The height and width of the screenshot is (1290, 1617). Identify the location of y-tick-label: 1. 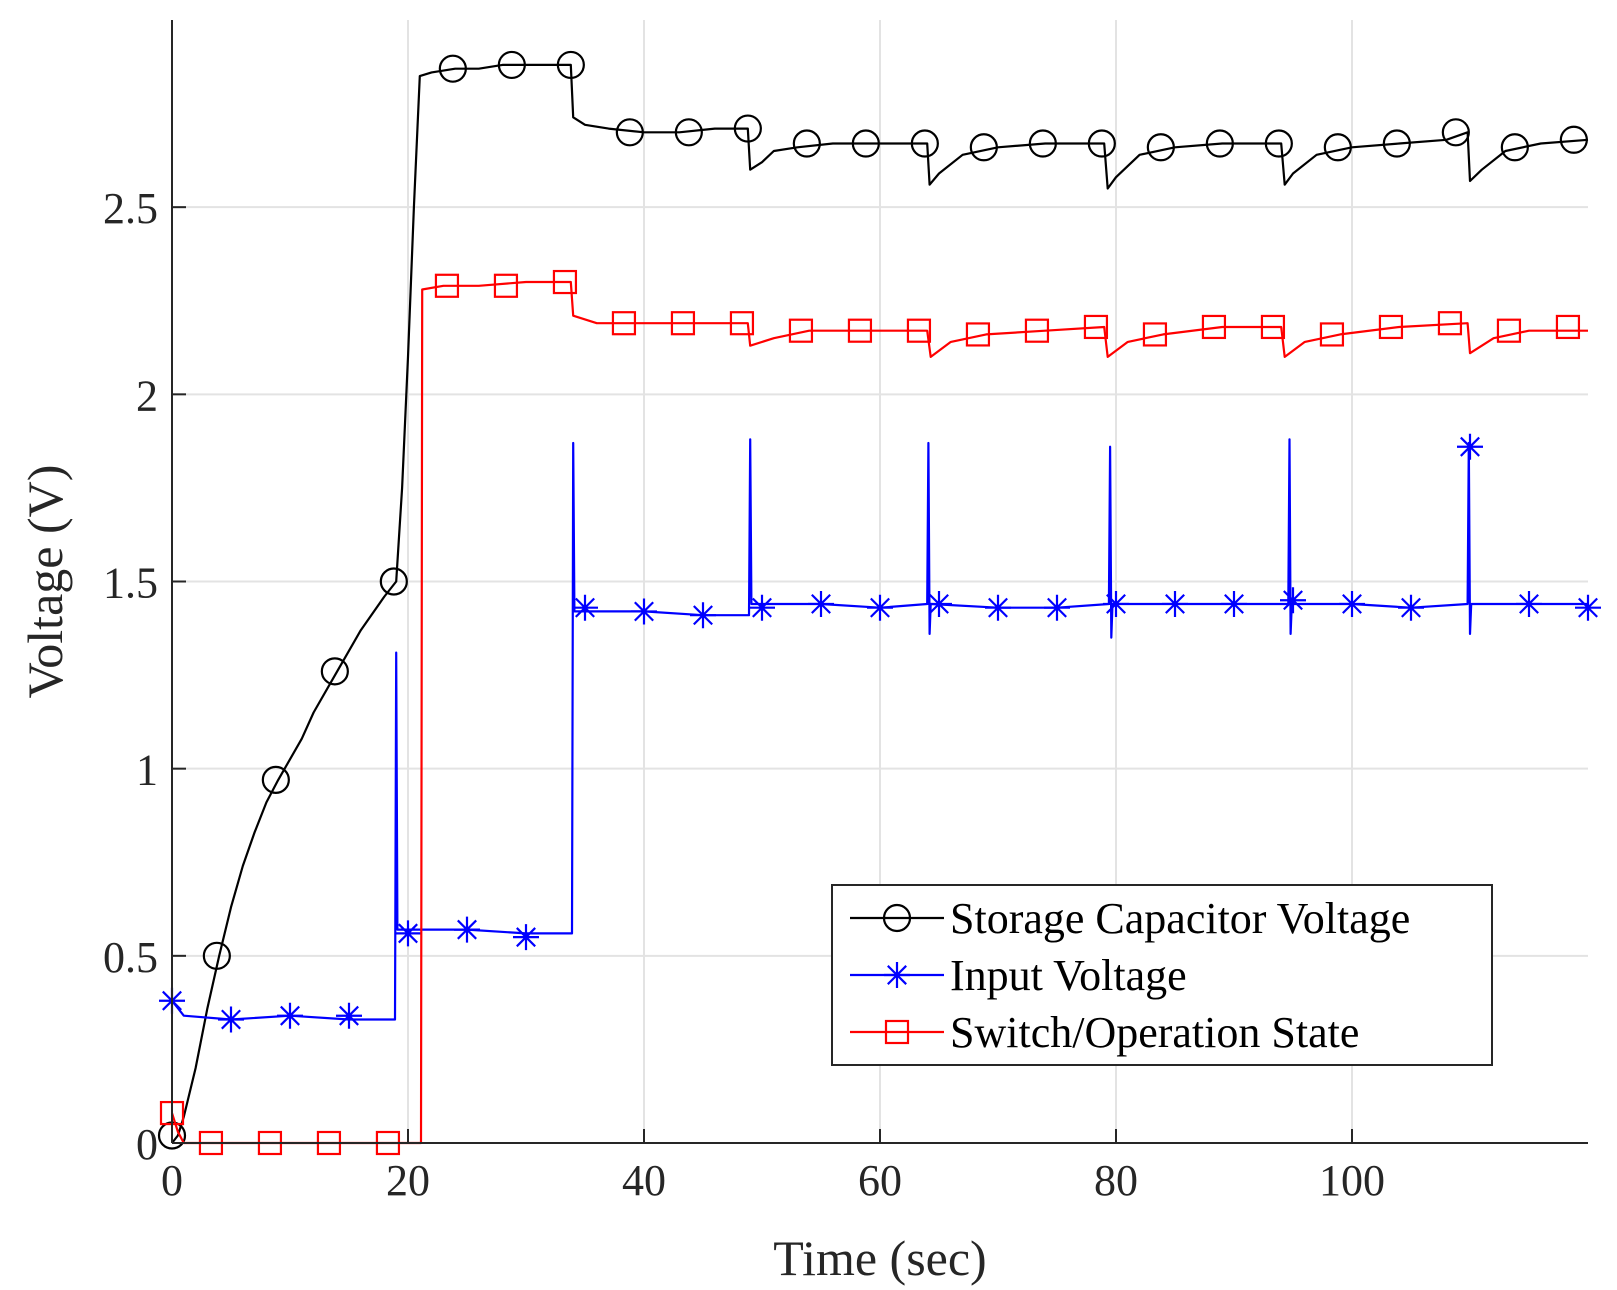
(147, 770).